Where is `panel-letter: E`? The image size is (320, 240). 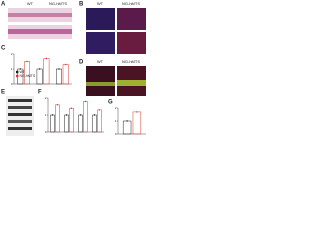
panel-letter: E is located at coordinates (3, 93).